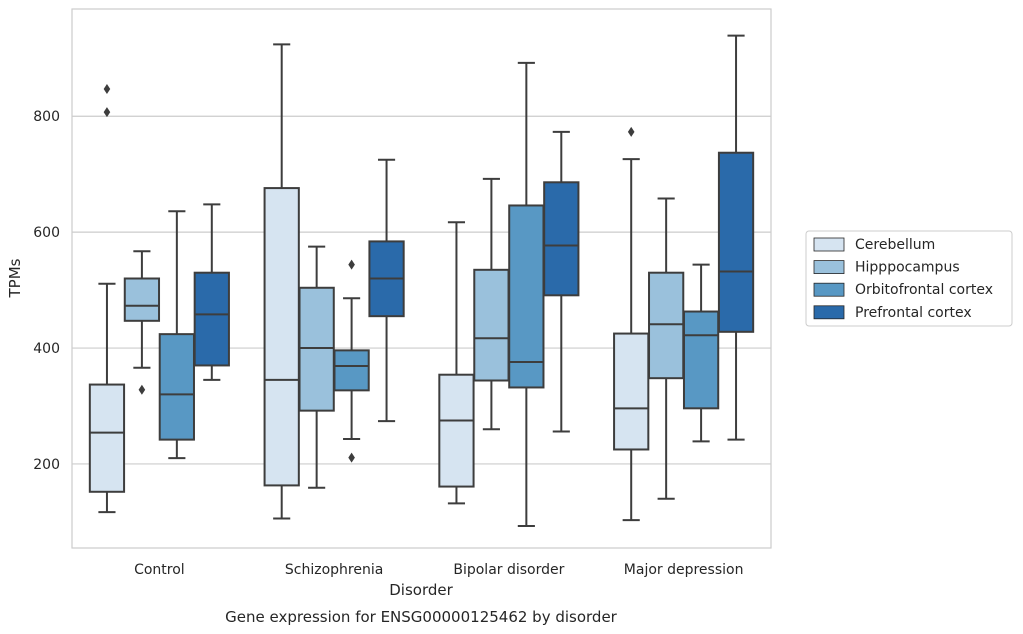 Image resolution: width=1023 pixels, height=634 pixels. I want to click on y-axis-ticks: 200 400 600 800, so click(46, 291).